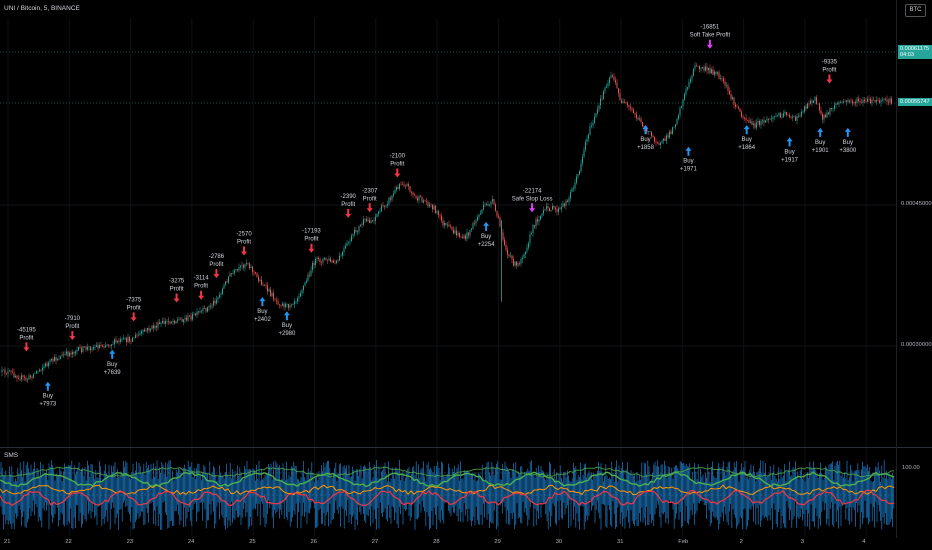 The width and height of the screenshot is (932, 550). What do you see at coordinates (370, 200) in the screenshot?
I see `signal-sell-13: -2307 Profit` at bounding box center [370, 200].